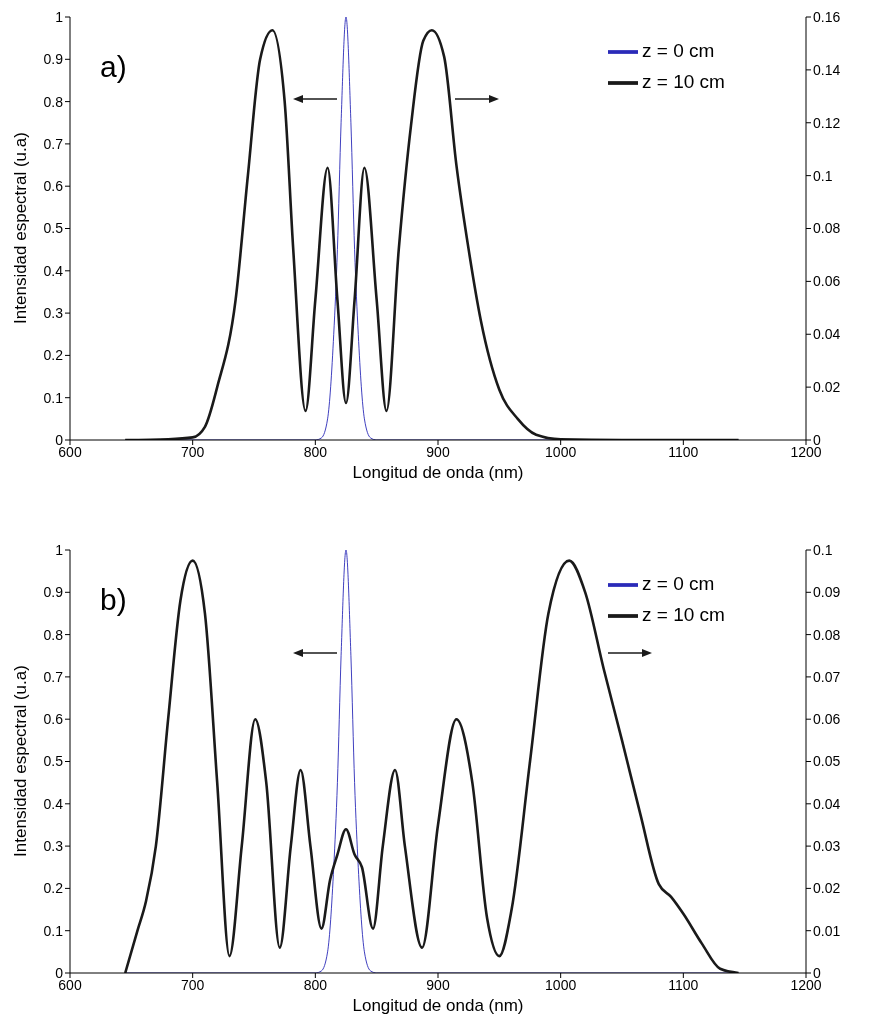 Image resolution: width=869 pixels, height=1034 pixels. Describe the element at coordinates (827, 676) in the screenshot. I see `y2-tick-label: 0.07` at that location.